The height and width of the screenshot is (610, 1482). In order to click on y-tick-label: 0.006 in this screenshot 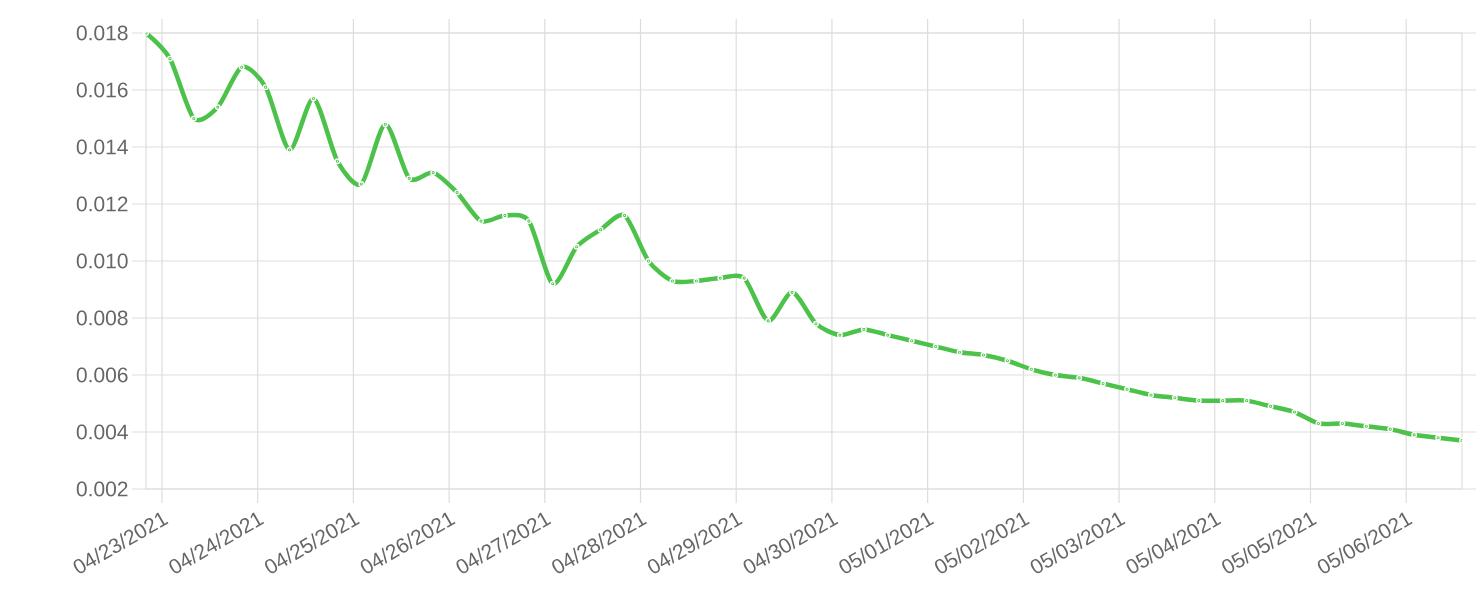, I will do `click(102, 375)`.